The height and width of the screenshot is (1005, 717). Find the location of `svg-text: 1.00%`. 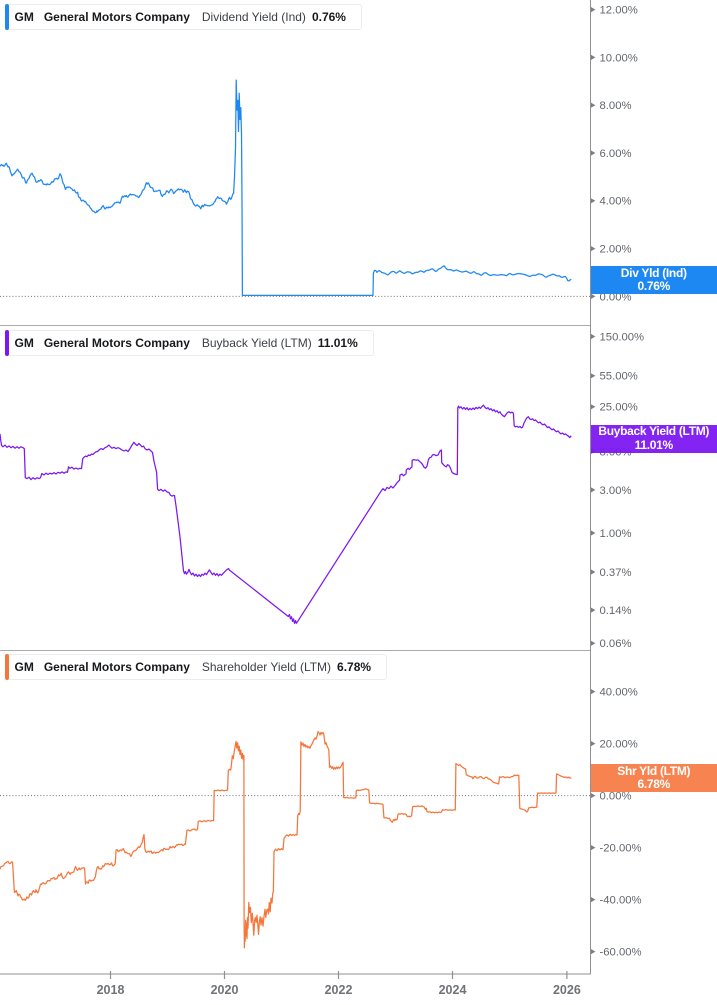

svg-text: 1.00% is located at coordinates (616, 534).